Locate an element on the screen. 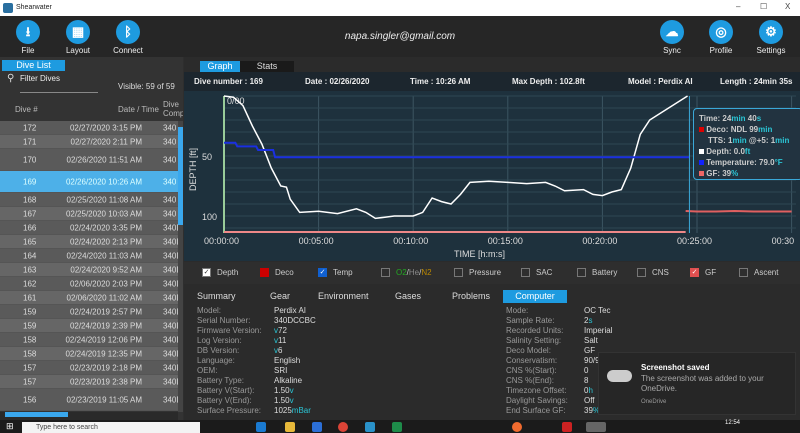 This screenshot has height=433, width=800. vertical-scrollbar is located at coordinates (180, 266).